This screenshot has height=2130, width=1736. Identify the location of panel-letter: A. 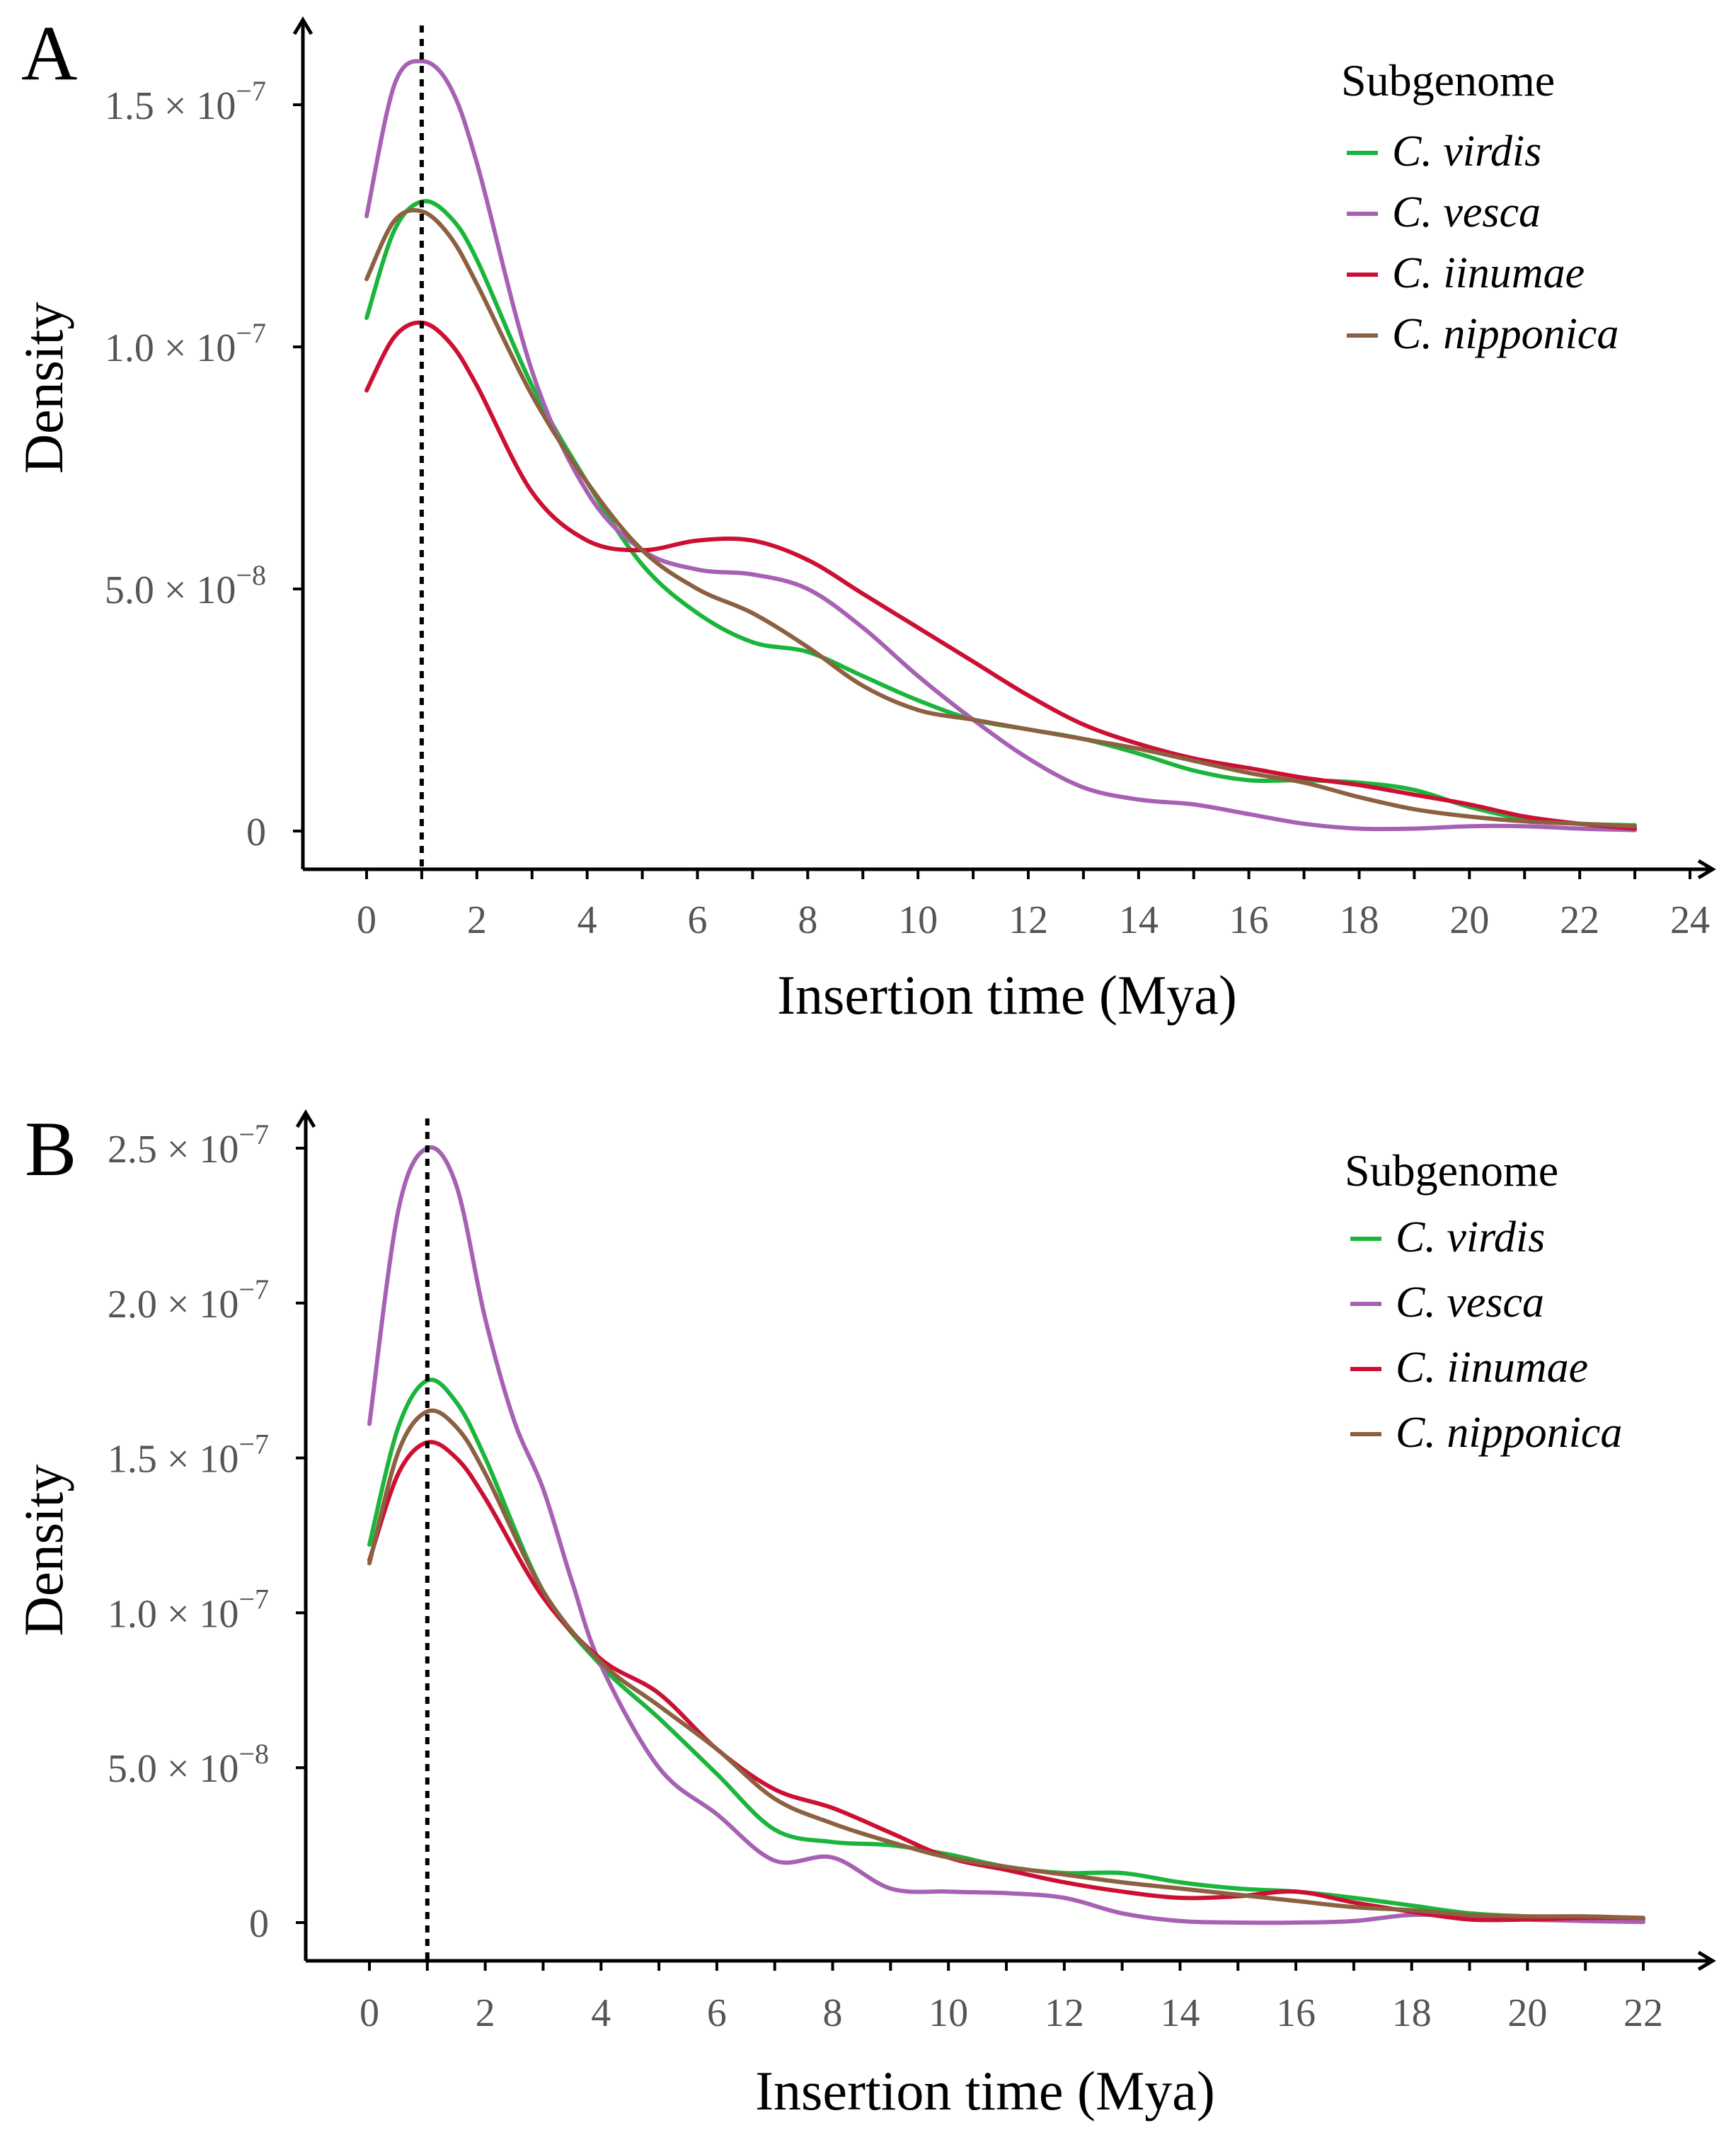
(49, 53).